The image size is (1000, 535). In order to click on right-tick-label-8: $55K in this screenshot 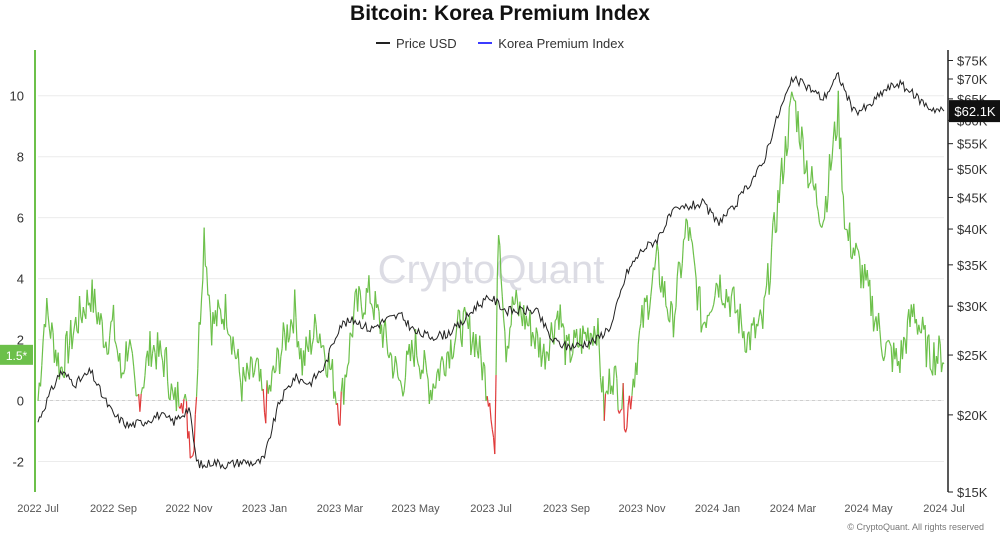, I will do `click(972, 144)`.